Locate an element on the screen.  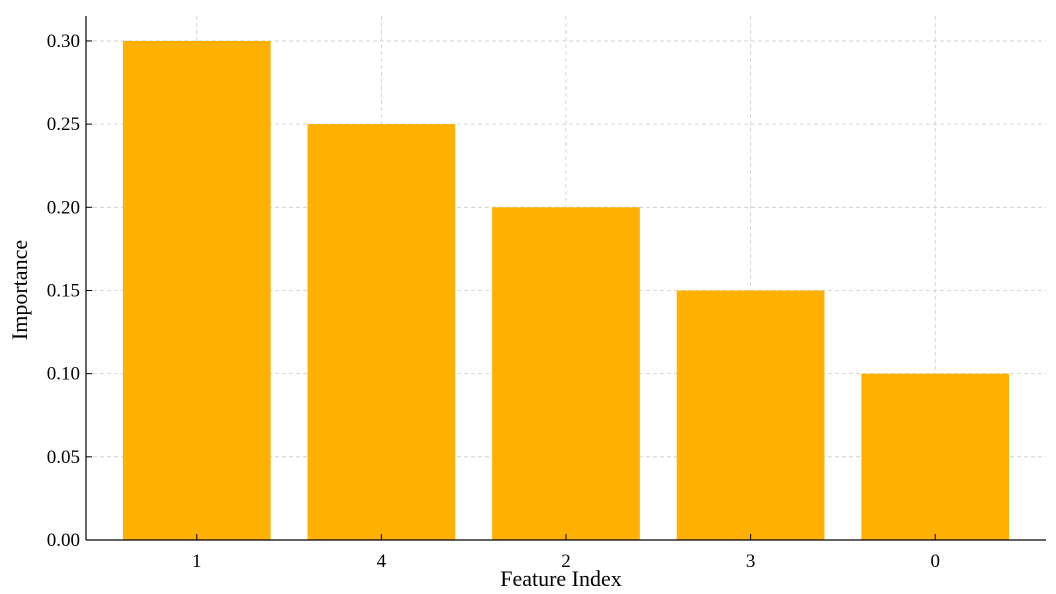
y-axis-title: Importance is located at coordinates (19, 290).